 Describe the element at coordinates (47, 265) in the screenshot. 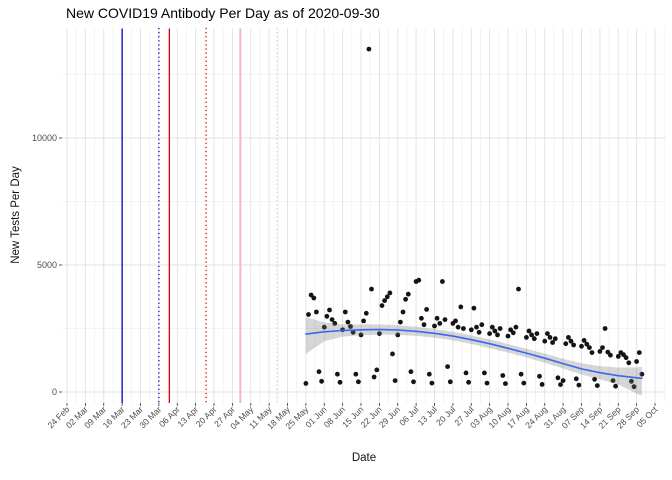

I see `y-tick-label: 5000` at that location.